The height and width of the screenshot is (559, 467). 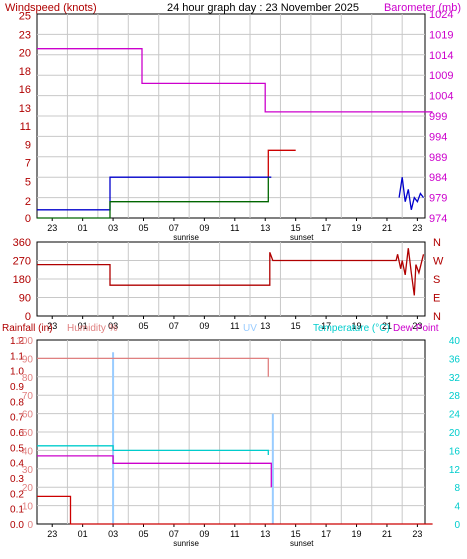 What do you see at coordinates (455, 415) in the screenshot?
I see `temperature-tick-label: 24` at bounding box center [455, 415].